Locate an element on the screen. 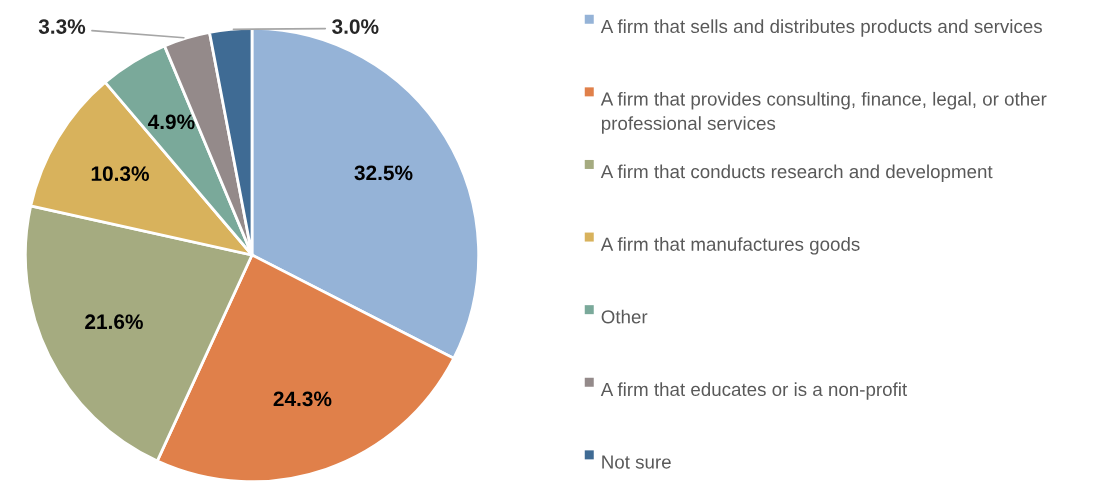 The height and width of the screenshot is (495, 1093). data-label: 32.5% is located at coordinates (383, 173).